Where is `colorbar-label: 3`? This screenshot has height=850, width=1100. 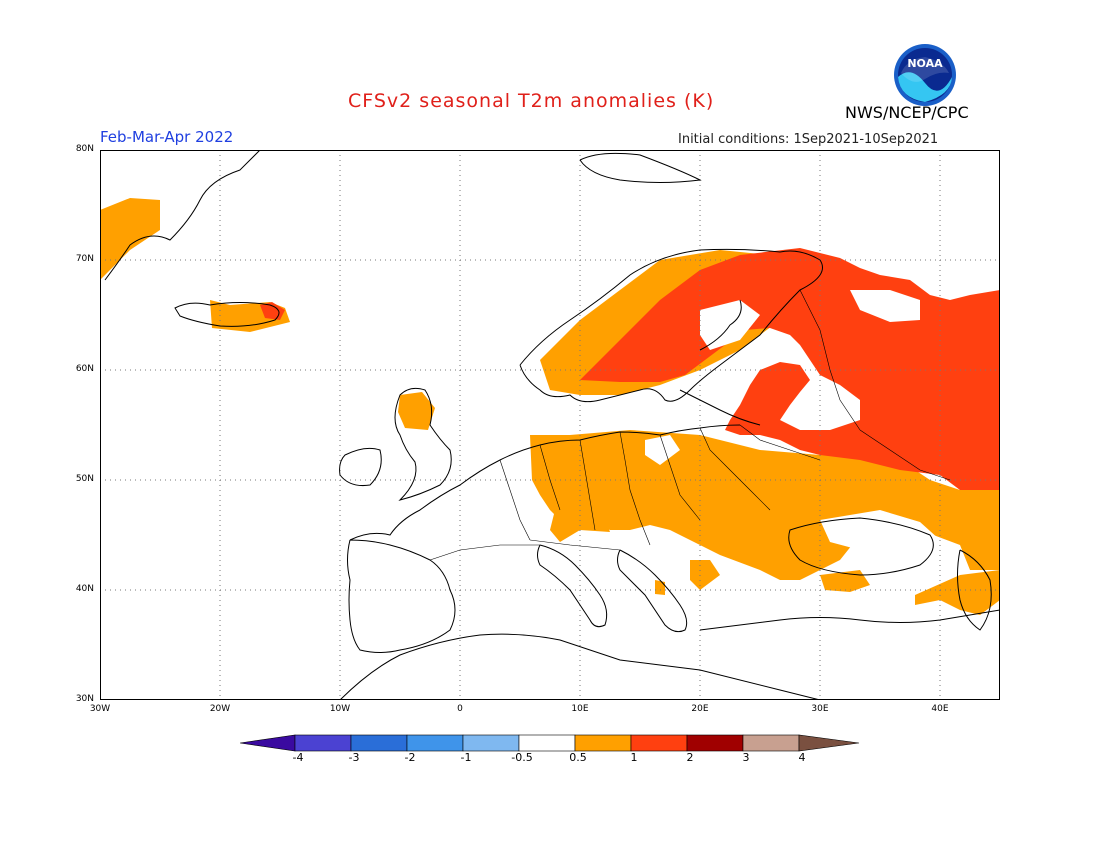 colorbar-label: 3 is located at coordinates (746, 757).